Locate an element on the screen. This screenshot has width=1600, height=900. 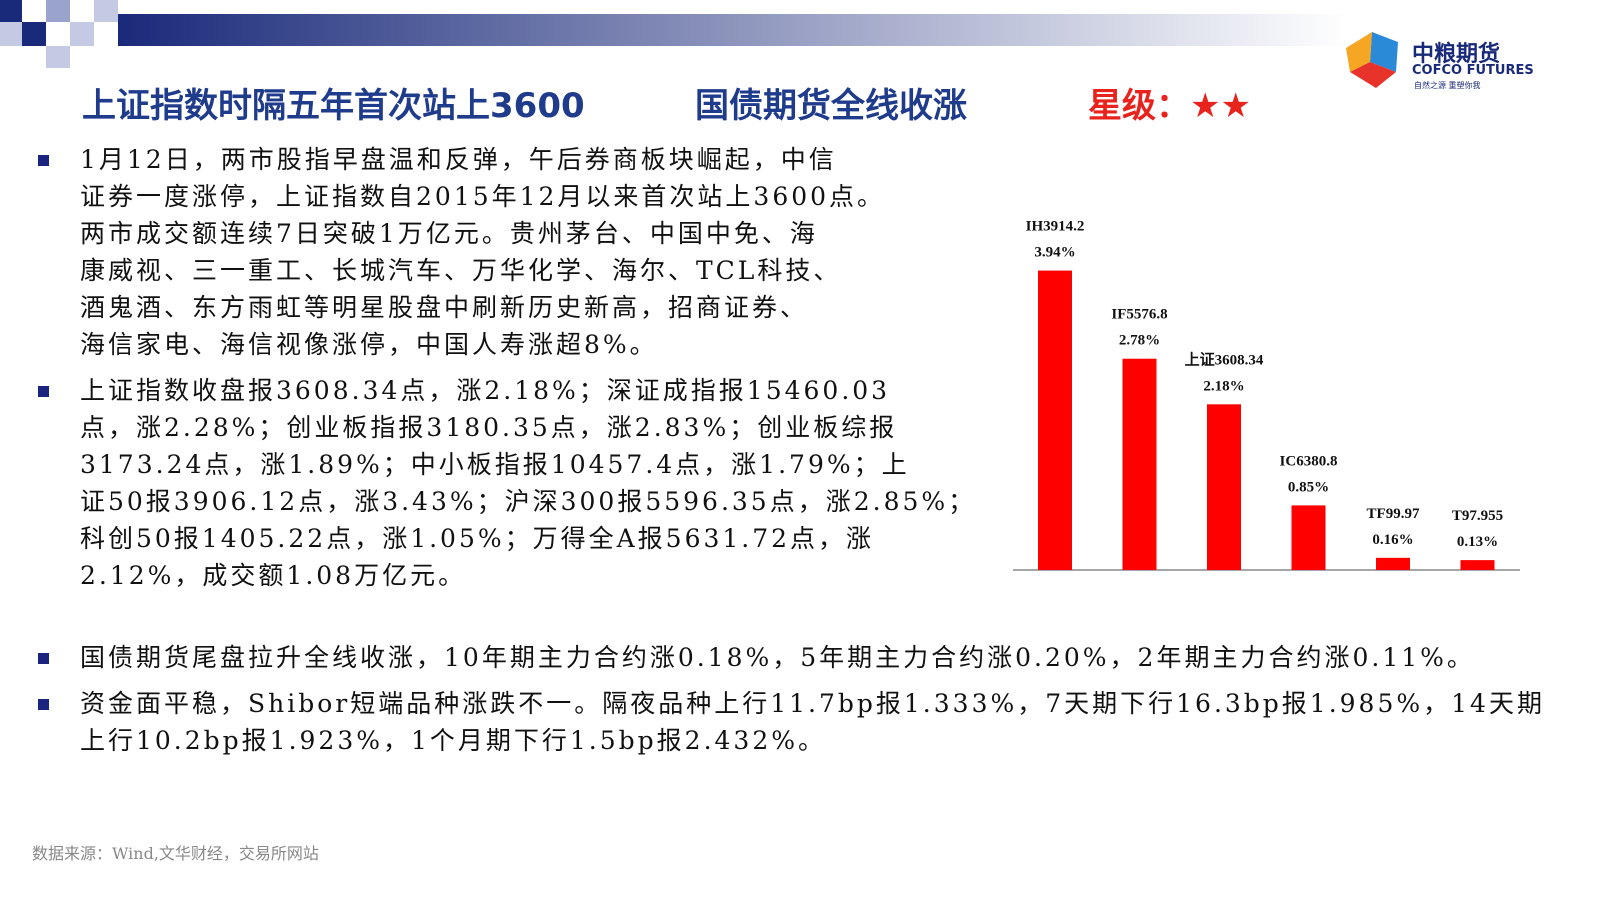
bullet-line: 科创50报1405.22点，涨1.05%；万得全A报5631.72点，涨 is located at coordinates (477, 538).